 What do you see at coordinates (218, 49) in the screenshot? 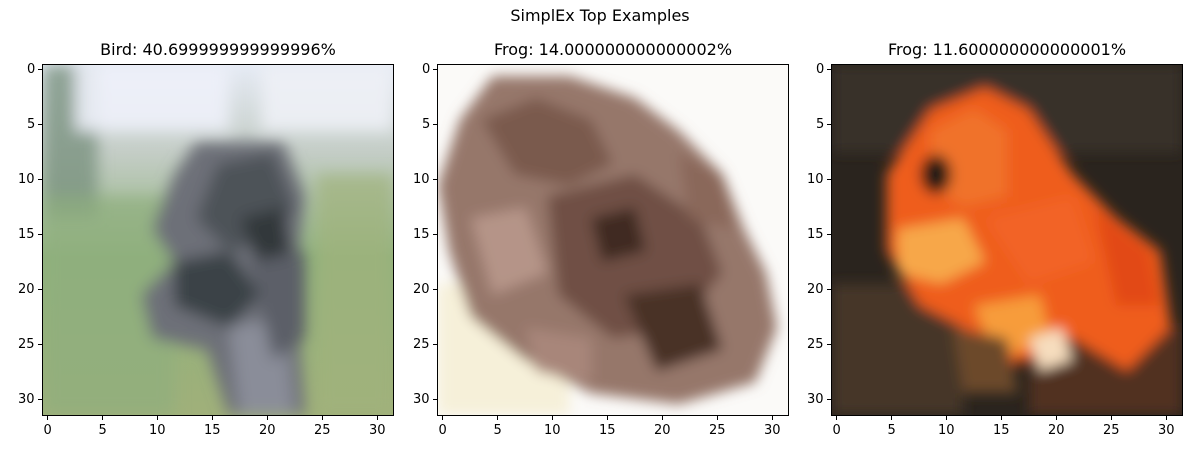
I see `panel-title-bird: Bird: 40.699999999999996%` at bounding box center [218, 49].